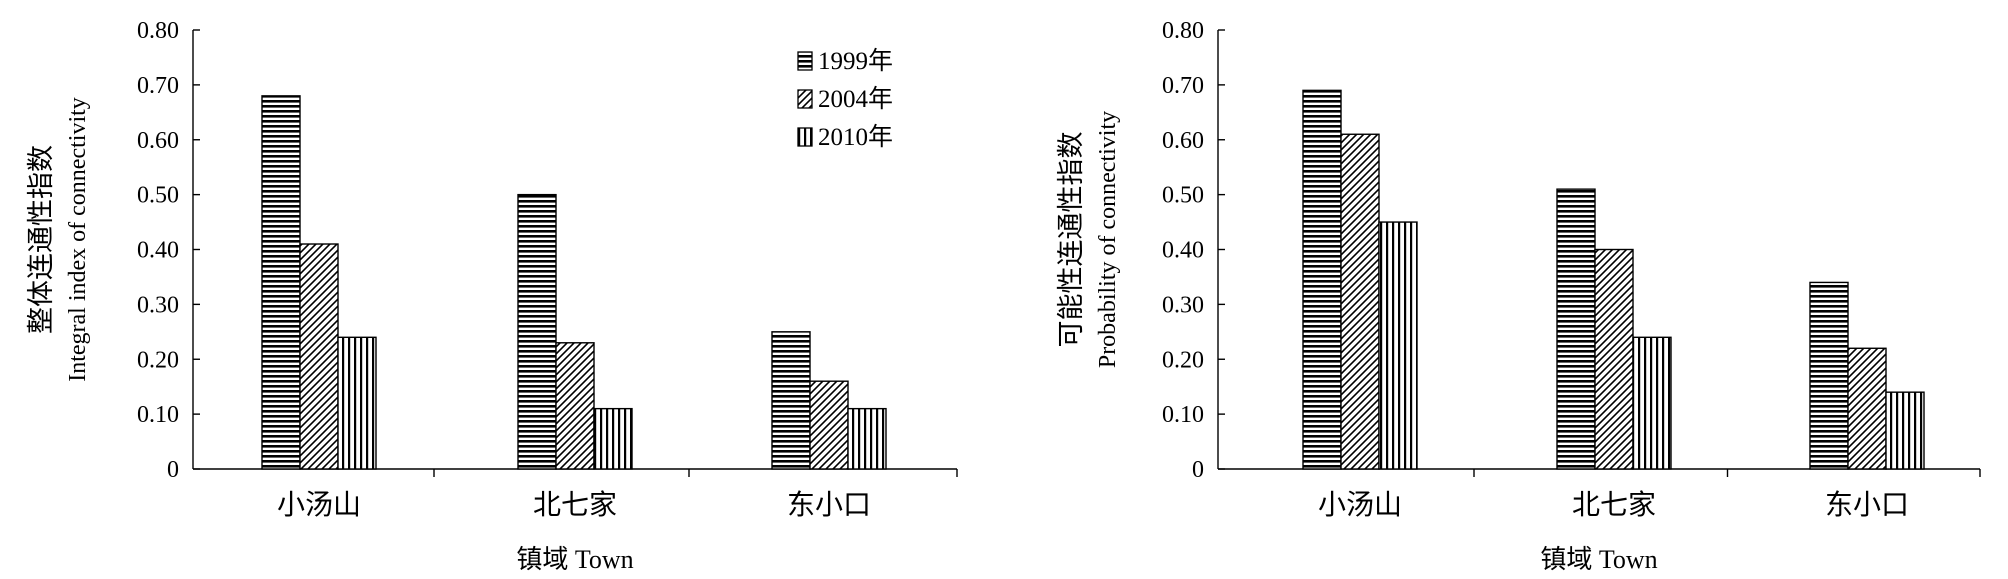 This screenshot has width=2008, height=579. I want to click on y-axis-title-cn: 可能性连通性指数, so click(1071, 240).